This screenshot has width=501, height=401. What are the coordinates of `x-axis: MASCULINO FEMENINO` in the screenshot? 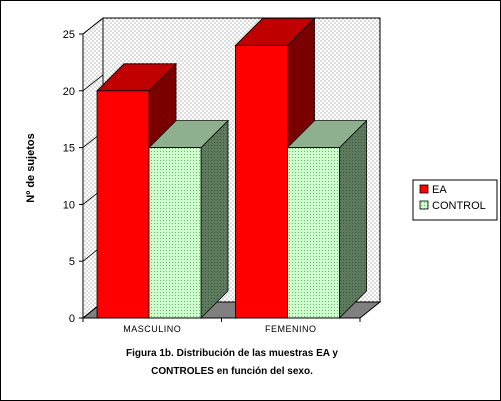 It's located at (221, 325).